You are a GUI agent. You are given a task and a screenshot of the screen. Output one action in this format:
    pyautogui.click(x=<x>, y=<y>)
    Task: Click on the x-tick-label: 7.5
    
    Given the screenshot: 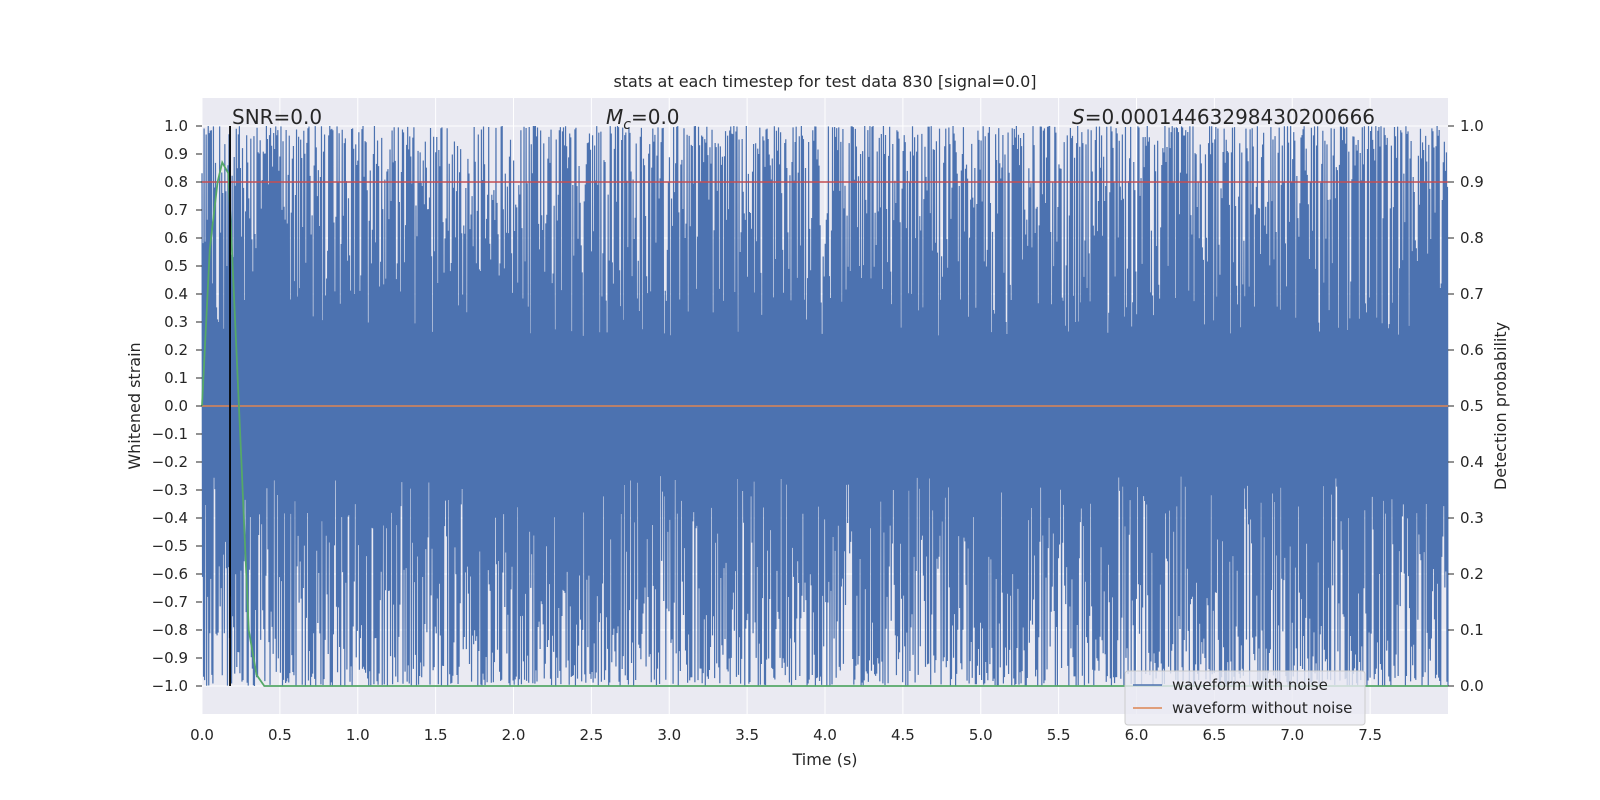 What is the action you would take?
    pyautogui.click(x=1370, y=735)
    